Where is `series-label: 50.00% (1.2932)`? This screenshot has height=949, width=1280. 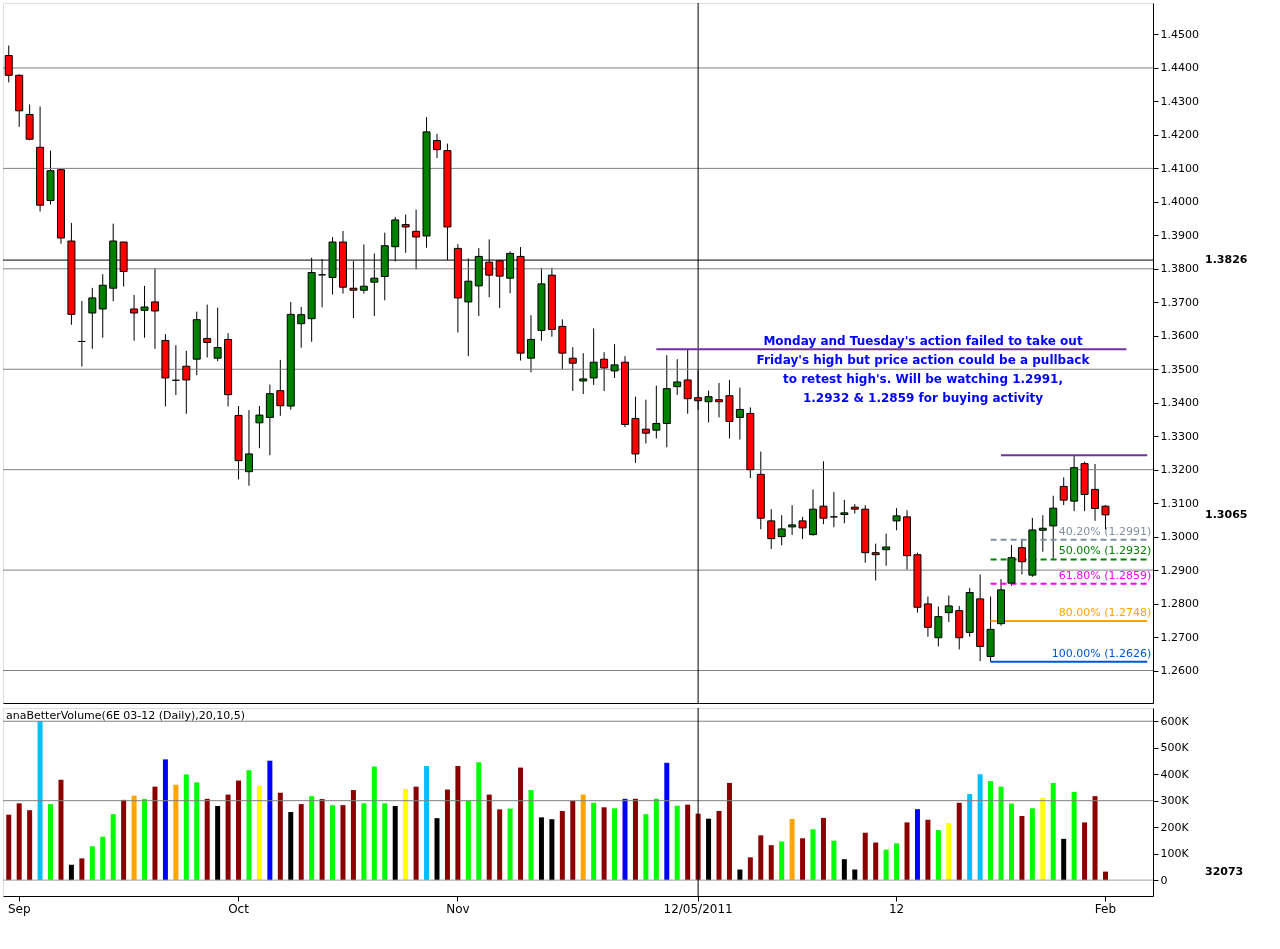
series-label: 50.00% (1.2932) is located at coordinates (1105, 551).